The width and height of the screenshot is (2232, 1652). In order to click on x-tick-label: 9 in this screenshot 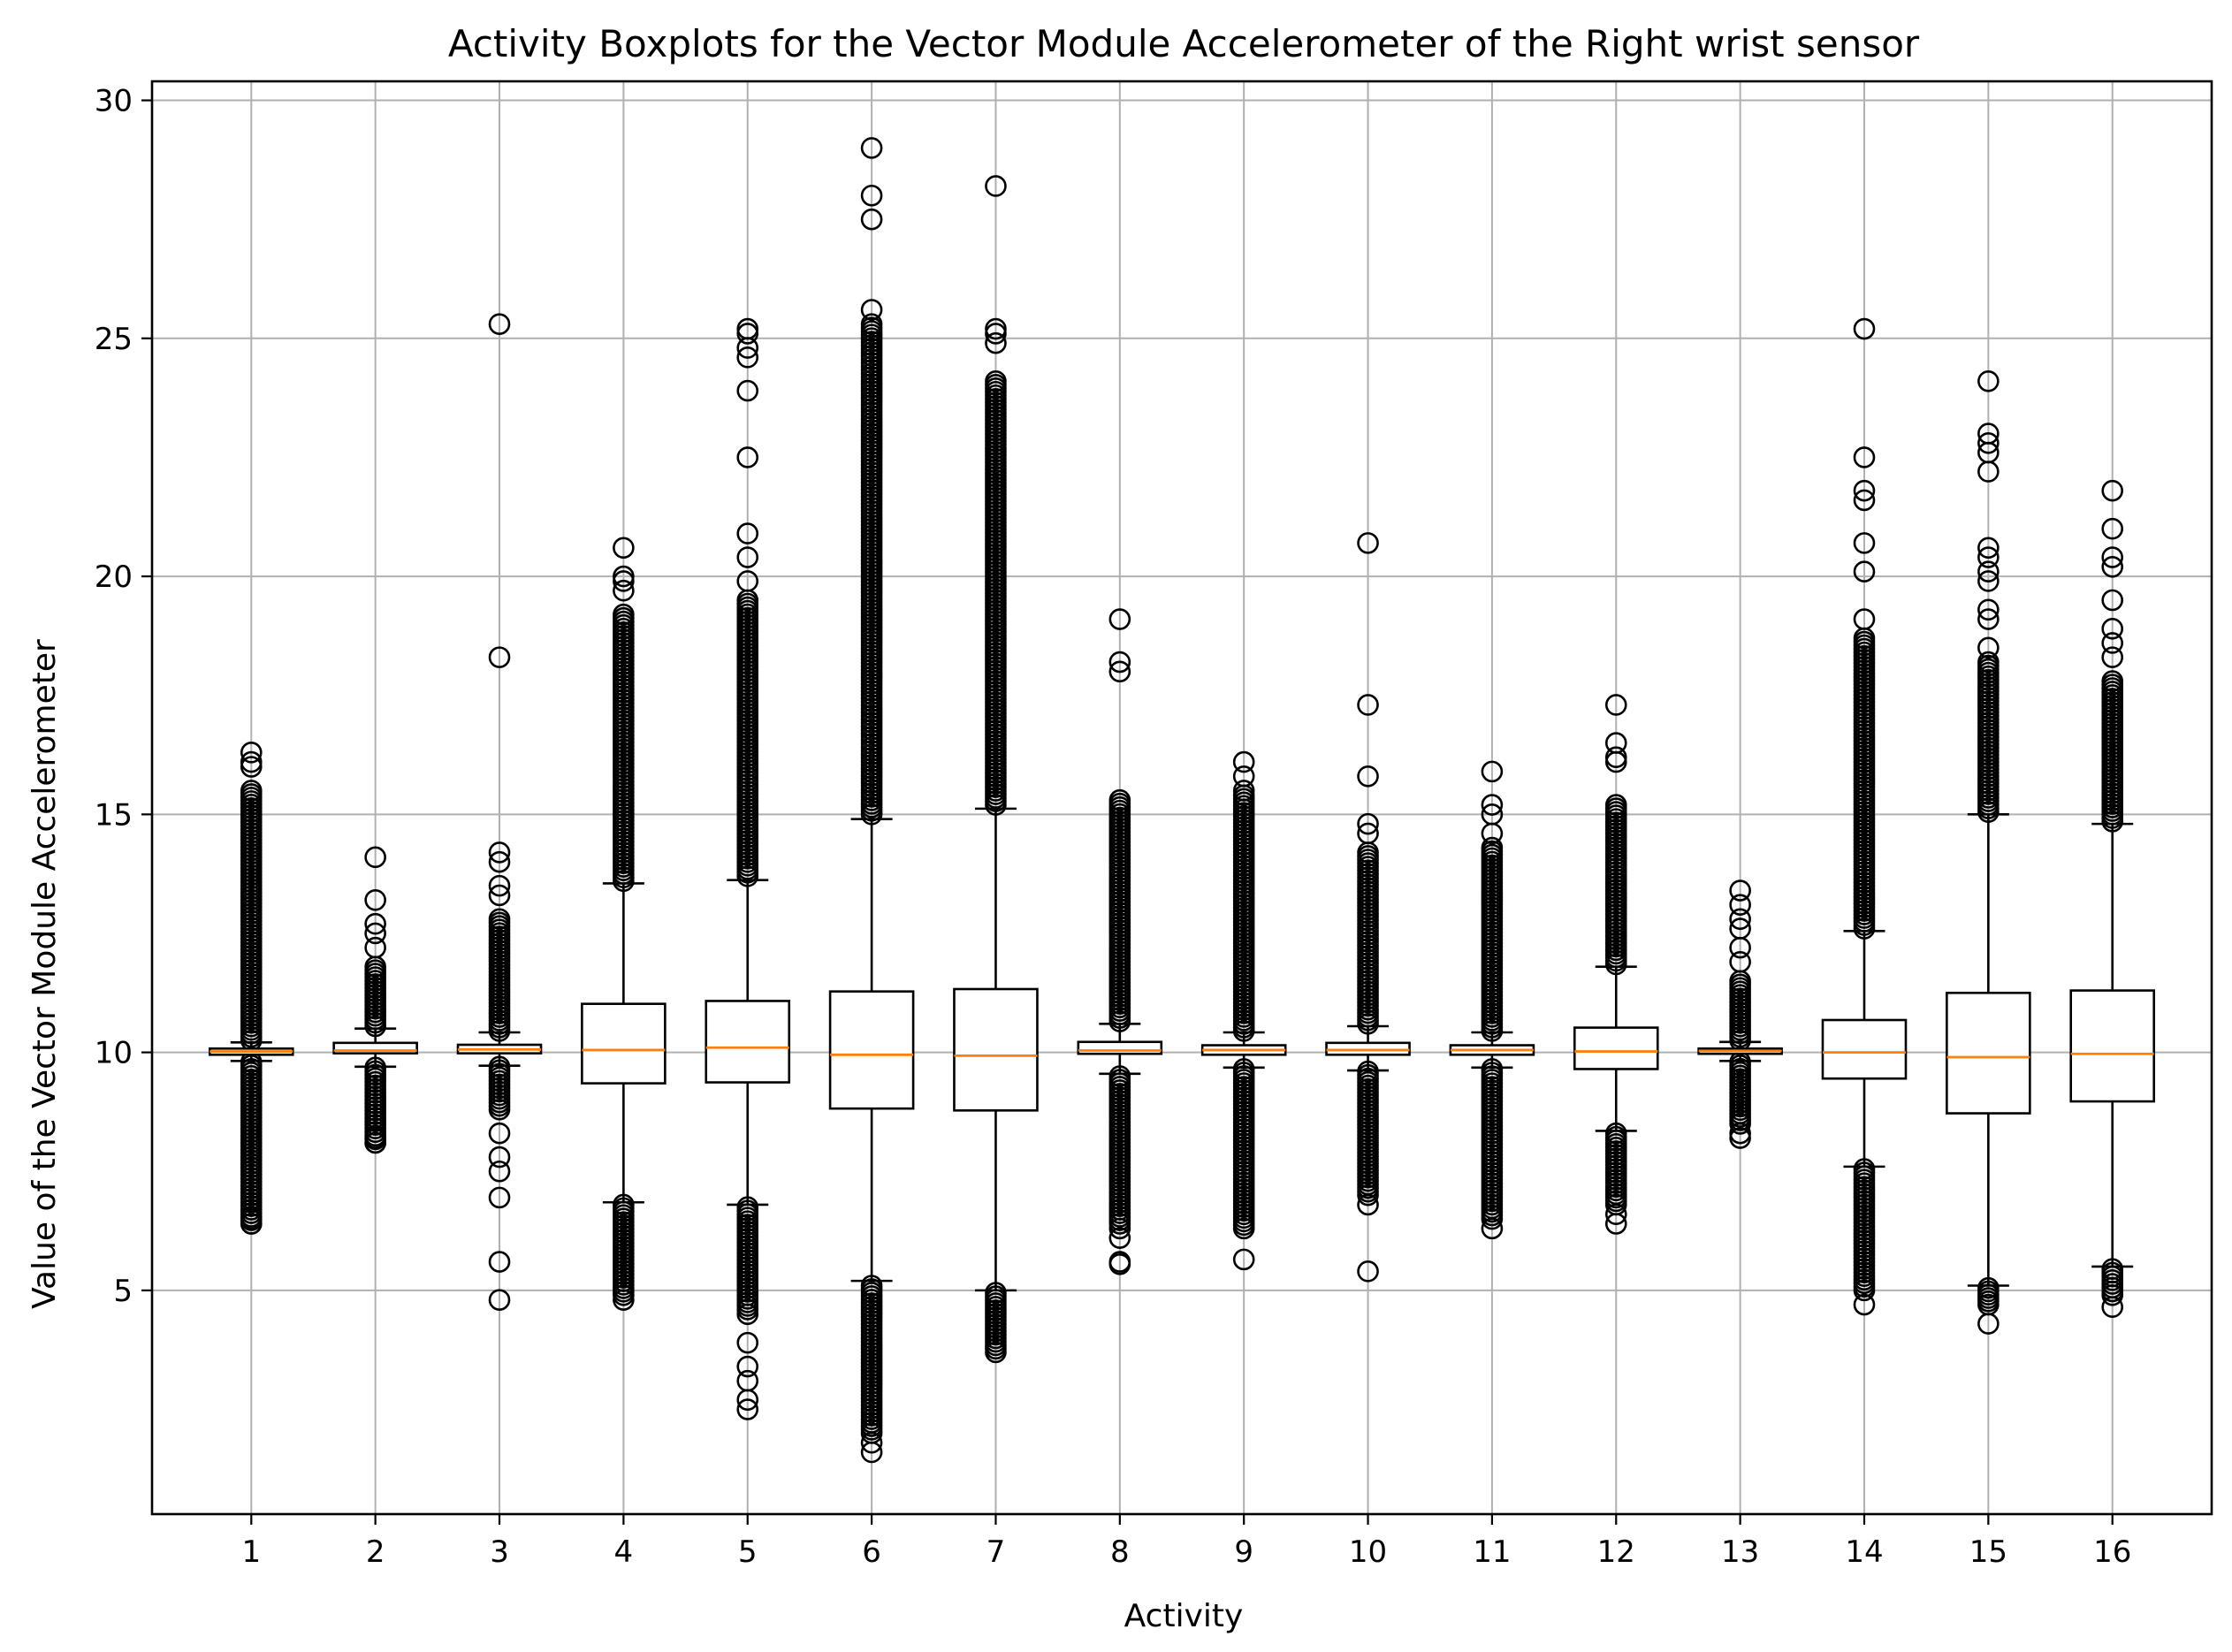, I will do `click(1243, 1552)`.